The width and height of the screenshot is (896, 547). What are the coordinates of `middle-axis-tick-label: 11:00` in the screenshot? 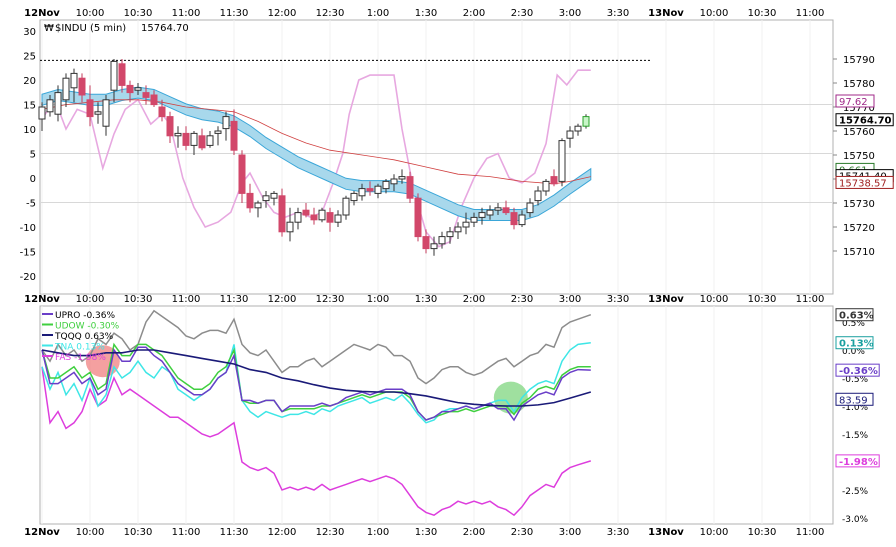 It's located at (810, 299).